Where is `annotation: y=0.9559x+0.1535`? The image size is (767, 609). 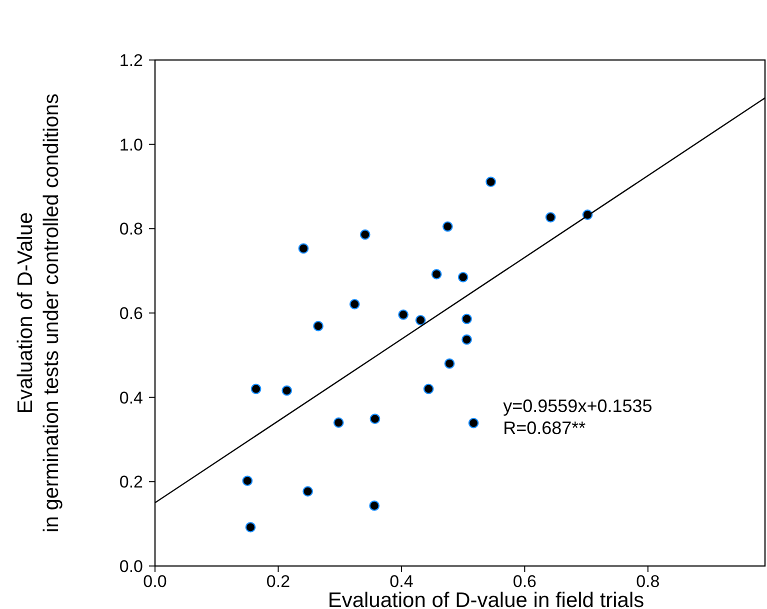 annotation: y=0.9559x+0.1535 is located at coordinates (577, 406).